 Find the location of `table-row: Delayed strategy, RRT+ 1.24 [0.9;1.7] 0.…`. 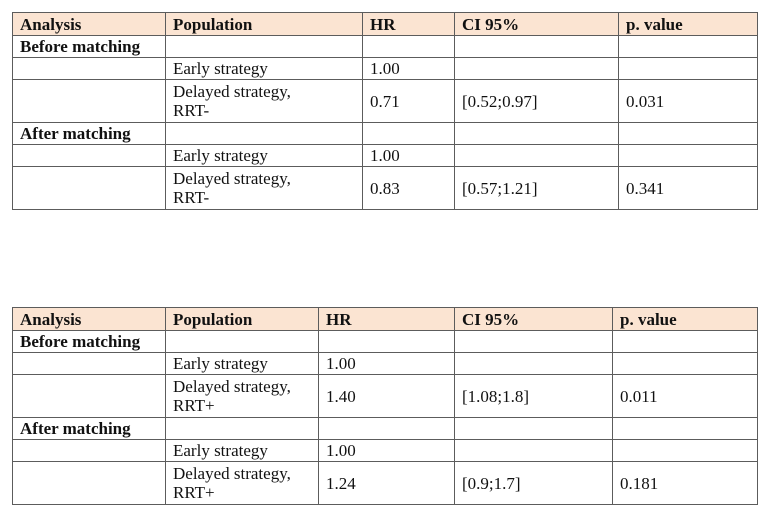

table-row: Delayed strategy, RRT+ 1.24 [0.9;1.7] 0.… is located at coordinates (385, 483).